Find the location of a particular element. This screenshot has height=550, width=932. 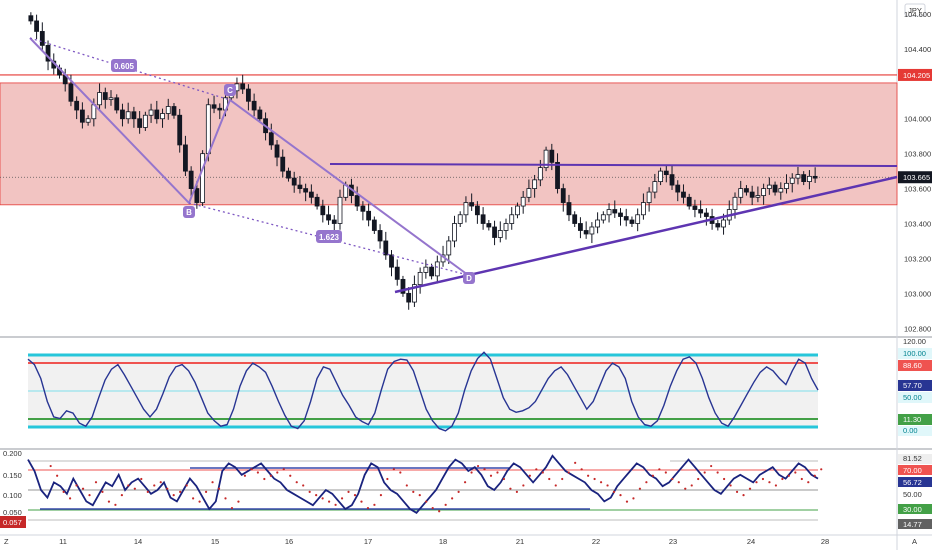

oscillator-2-dots is located at coordinates (436, 487).